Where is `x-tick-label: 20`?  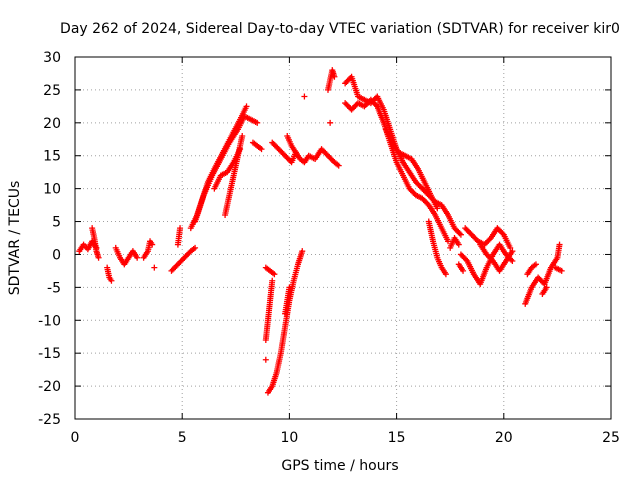
x-tick-label: 20 is located at coordinates (504, 438).